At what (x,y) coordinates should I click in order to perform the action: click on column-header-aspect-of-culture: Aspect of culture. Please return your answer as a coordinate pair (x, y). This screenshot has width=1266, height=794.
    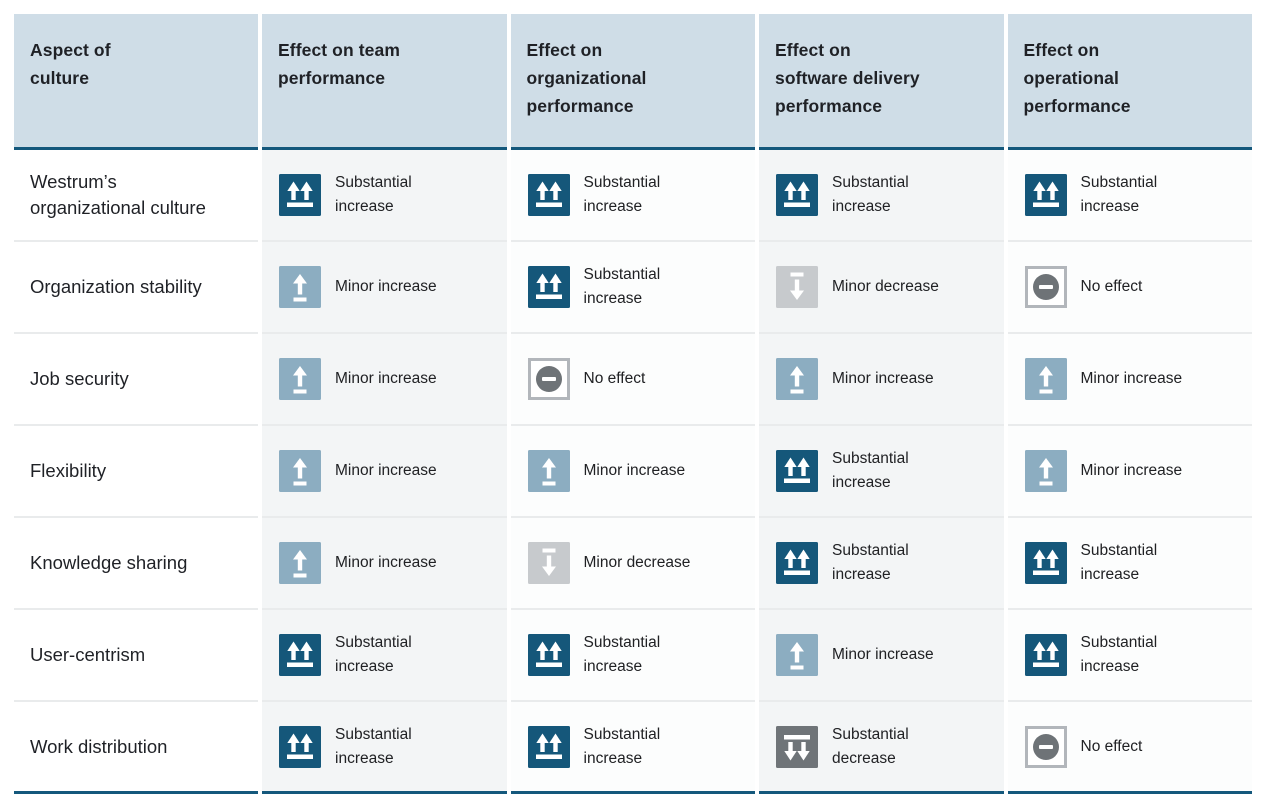
    Looking at the image, I should click on (136, 82).